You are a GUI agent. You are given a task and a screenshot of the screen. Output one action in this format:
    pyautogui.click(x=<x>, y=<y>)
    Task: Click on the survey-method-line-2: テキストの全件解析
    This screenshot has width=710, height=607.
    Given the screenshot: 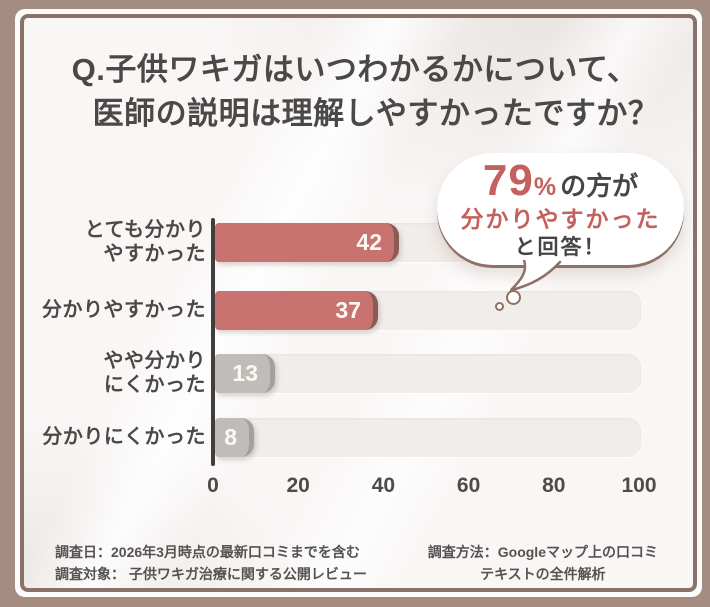 What is the action you would take?
    pyautogui.click(x=543, y=574)
    